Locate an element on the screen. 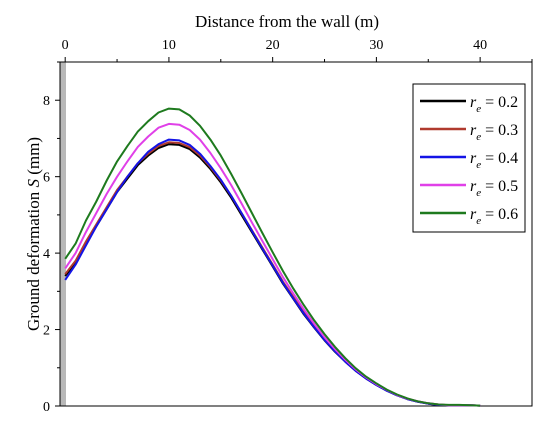 This screenshot has height=425, width=550. legend-box is located at coordinates (469, 158).